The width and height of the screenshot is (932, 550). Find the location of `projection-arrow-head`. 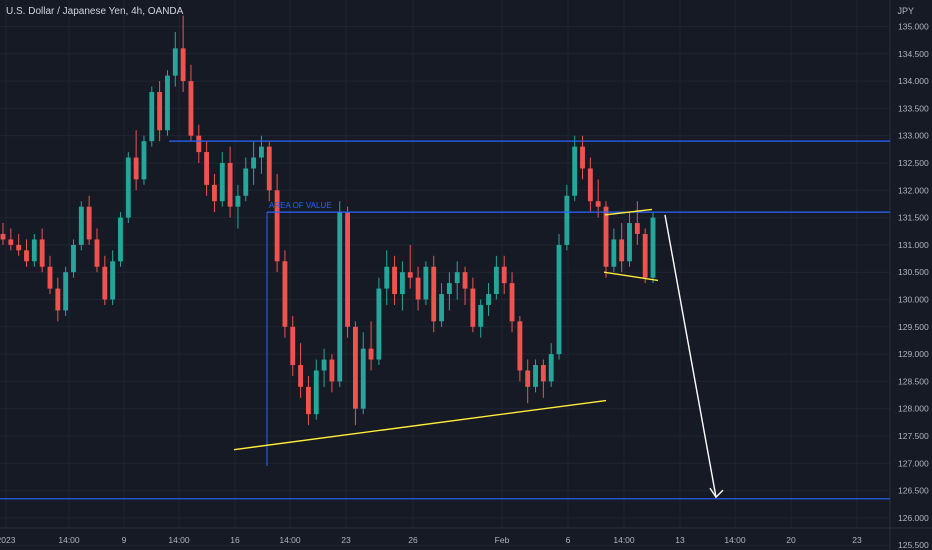

projection-arrow-head is located at coordinates (716, 493).